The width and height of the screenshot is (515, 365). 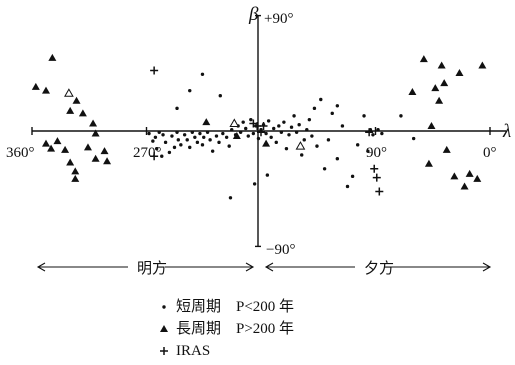 I want to click on lambda-tick-label-270: 270°, so click(x=147, y=153).